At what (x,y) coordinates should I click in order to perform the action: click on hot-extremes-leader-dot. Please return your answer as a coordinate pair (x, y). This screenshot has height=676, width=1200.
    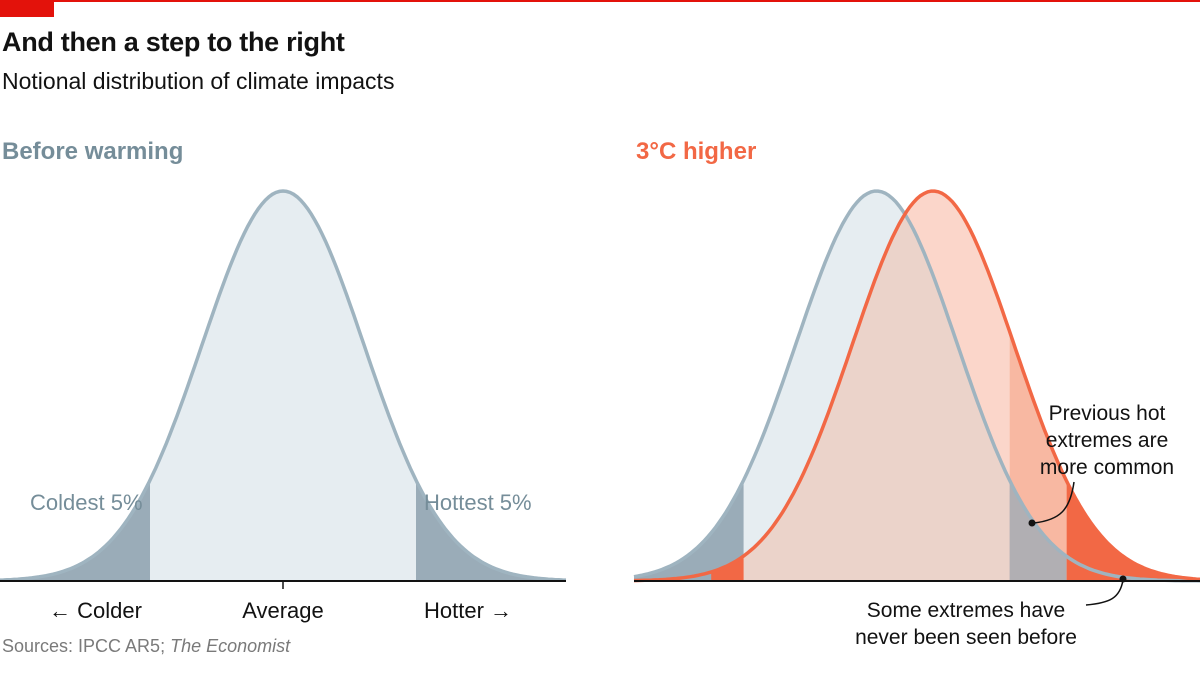
    Looking at the image, I should click on (1032, 523).